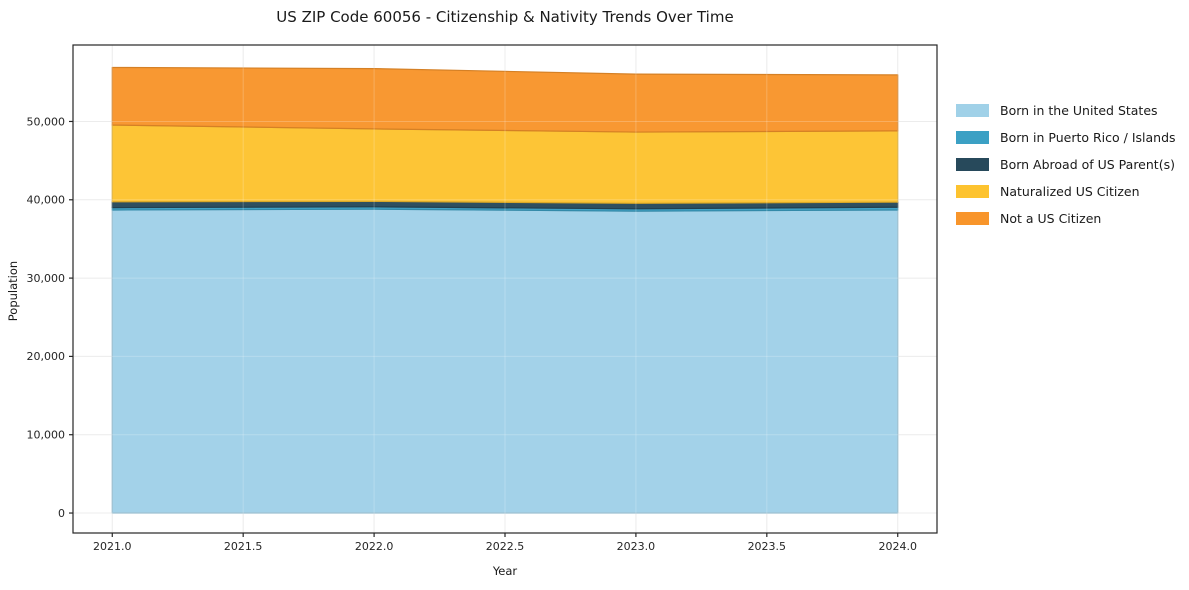 Image resolution: width=1189 pixels, height=590 pixels. What do you see at coordinates (46, 278) in the screenshot?
I see `y-tick-label: 30,000` at bounding box center [46, 278].